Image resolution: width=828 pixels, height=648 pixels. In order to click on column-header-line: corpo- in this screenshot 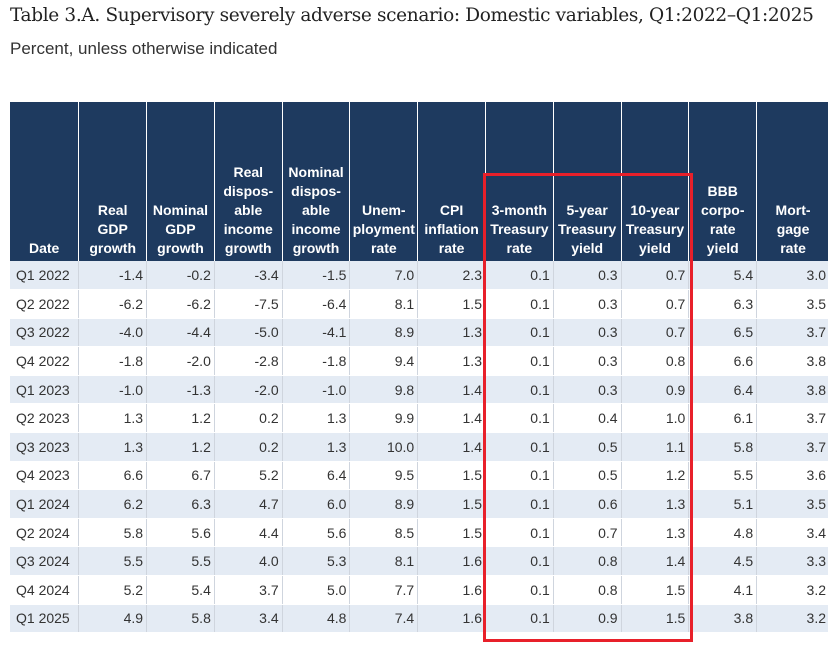, I will do `click(722, 210)`.